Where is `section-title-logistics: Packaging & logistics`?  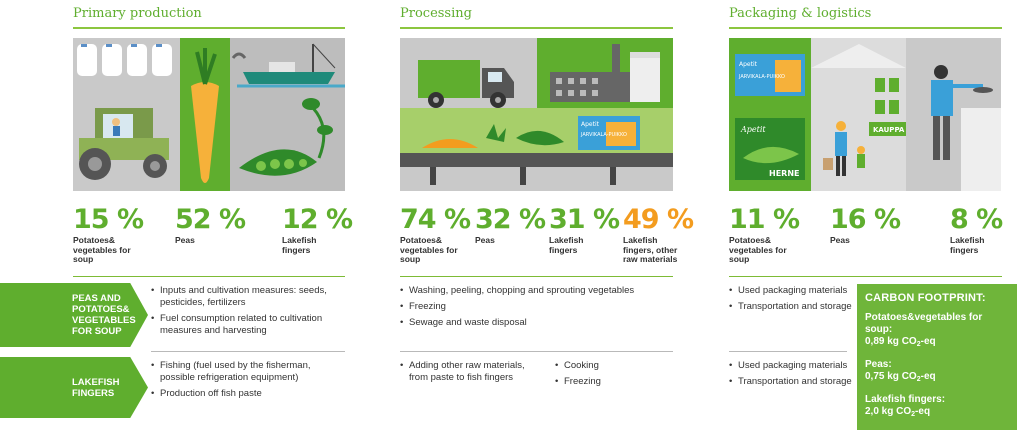
section-title-logistics: Packaging & logistics is located at coordinates (800, 13).